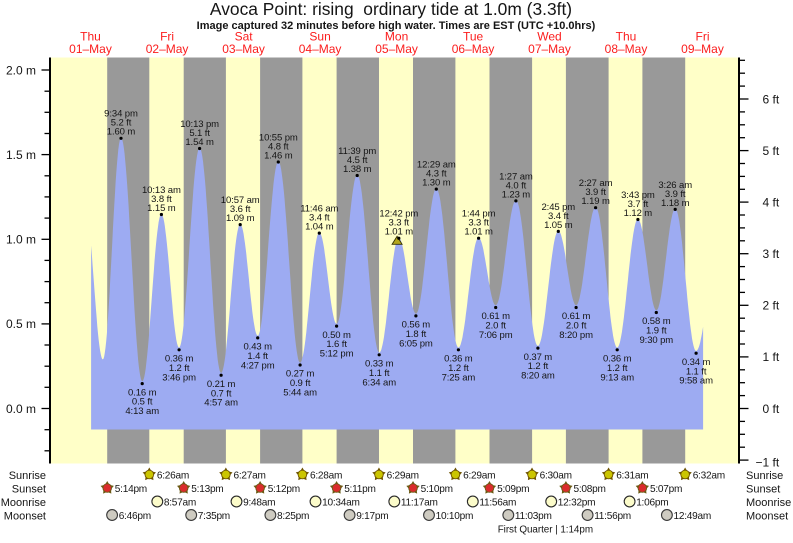 The width and height of the screenshot is (793, 543). What do you see at coordinates (576, 326) in the screenshot?
I see `svg-text: 2.0 ft` at bounding box center [576, 326].